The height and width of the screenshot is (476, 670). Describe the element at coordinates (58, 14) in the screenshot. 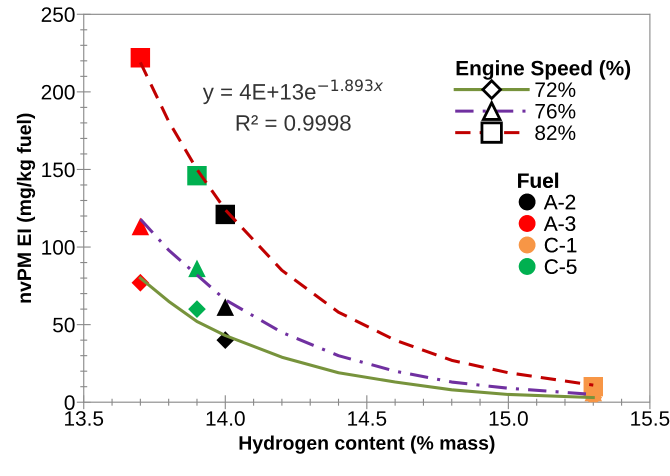

I see `y-tick-label: 250` at that location.